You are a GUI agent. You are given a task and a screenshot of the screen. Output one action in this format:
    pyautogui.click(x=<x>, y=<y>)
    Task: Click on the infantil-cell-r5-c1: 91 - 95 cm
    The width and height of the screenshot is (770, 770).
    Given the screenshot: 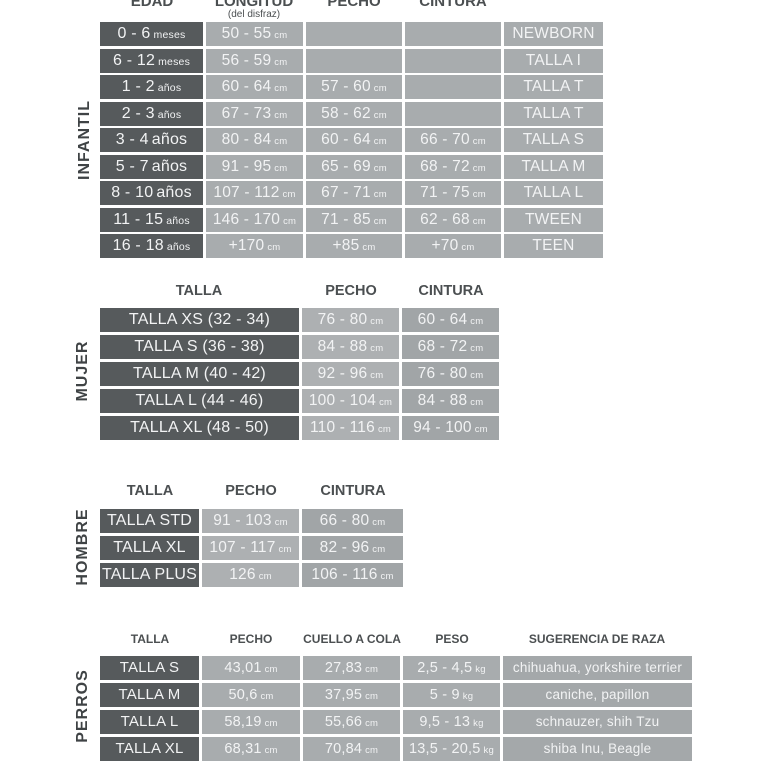 What is the action you would take?
    pyautogui.click(x=254, y=166)
    